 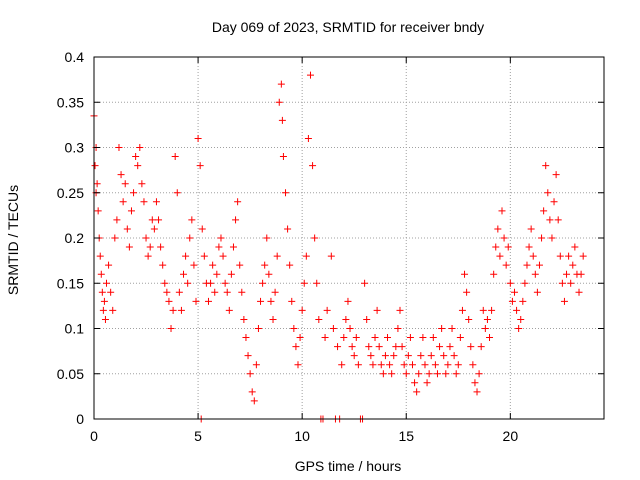 I want to click on y-tick-label: 0.4, so click(x=75, y=57).